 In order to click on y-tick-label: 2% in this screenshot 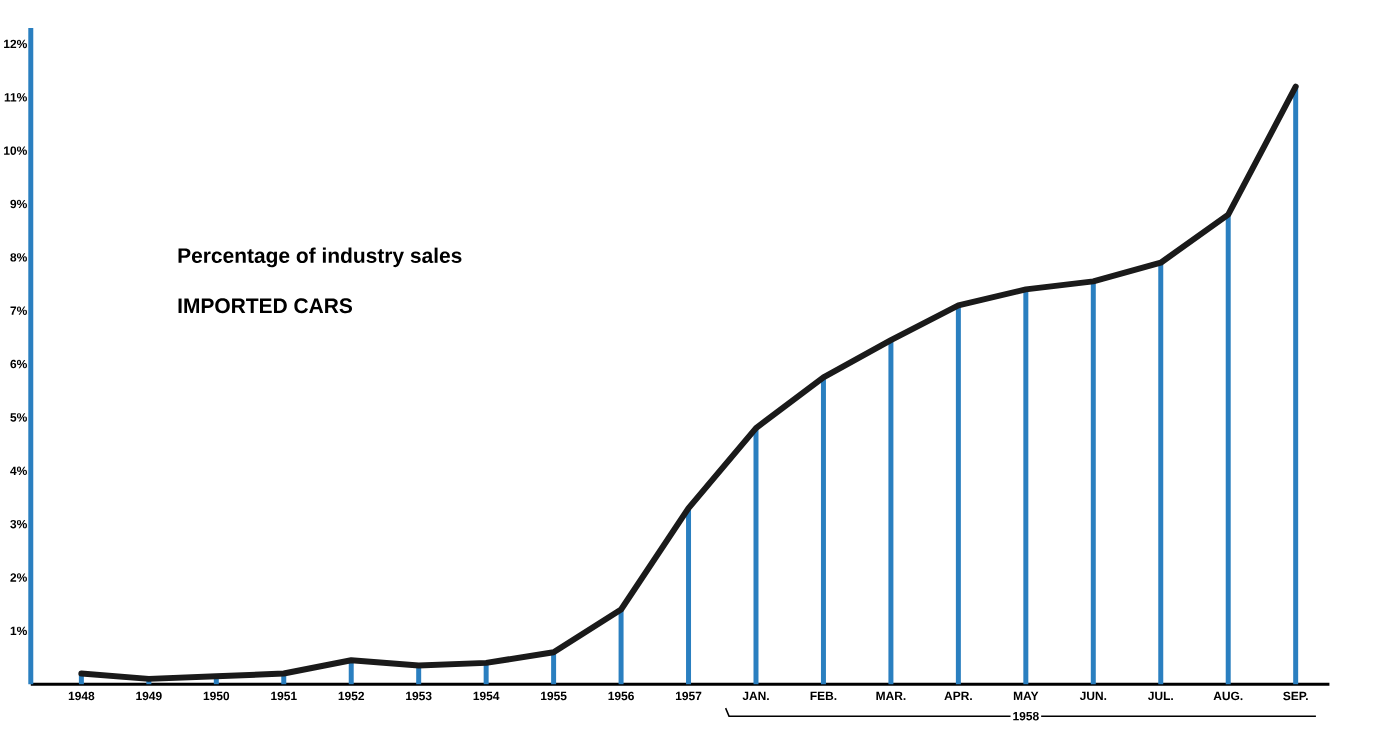, I will do `click(18, 577)`.